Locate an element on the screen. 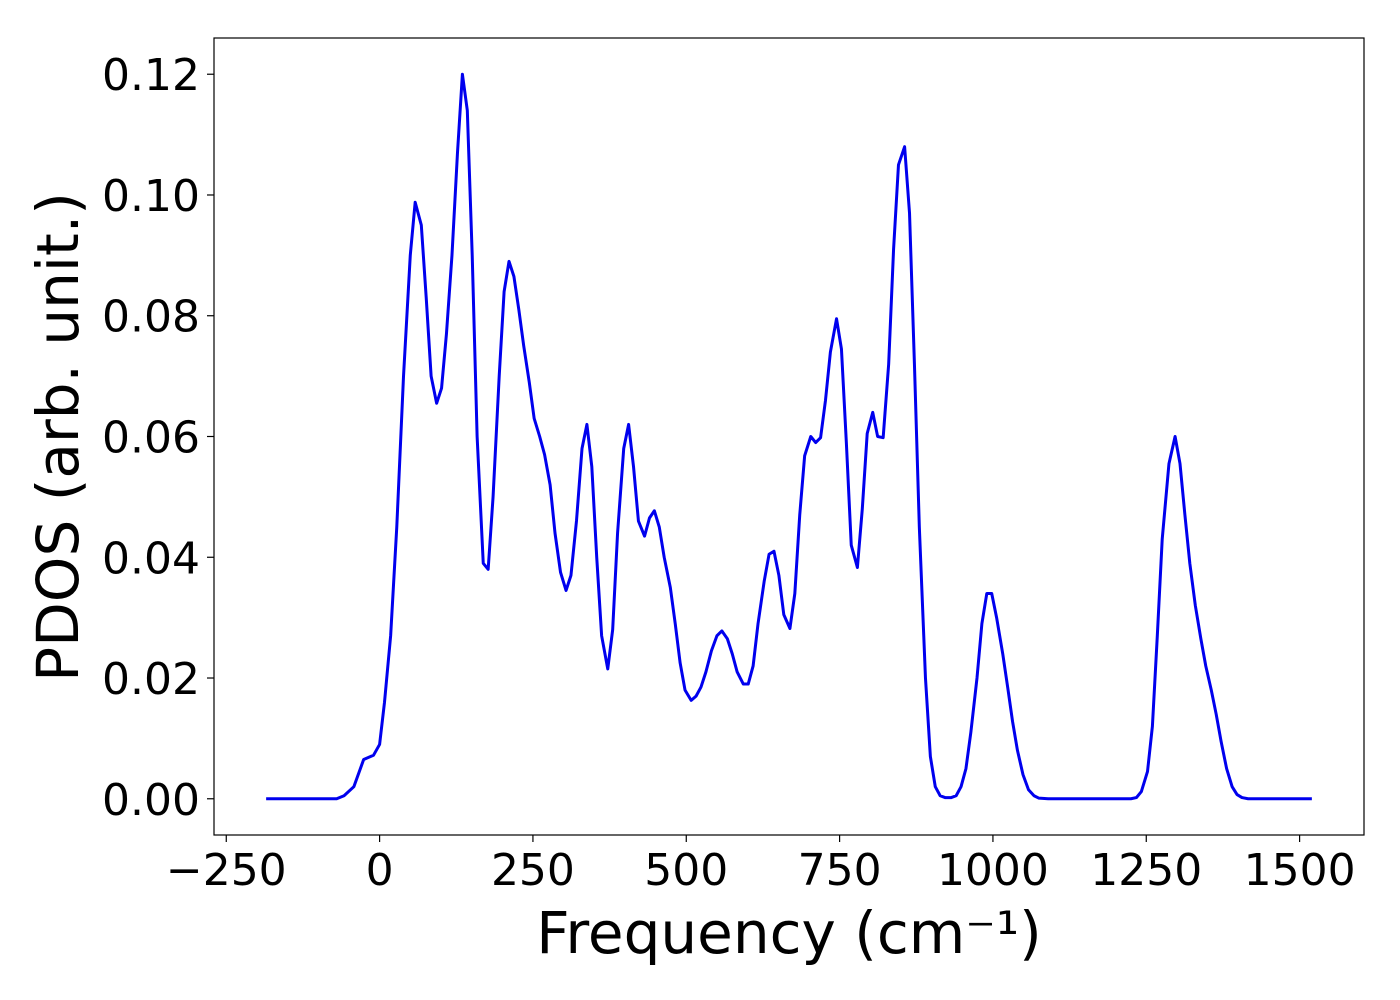  y-tick-label: 0.06 is located at coordinates (151, 438).